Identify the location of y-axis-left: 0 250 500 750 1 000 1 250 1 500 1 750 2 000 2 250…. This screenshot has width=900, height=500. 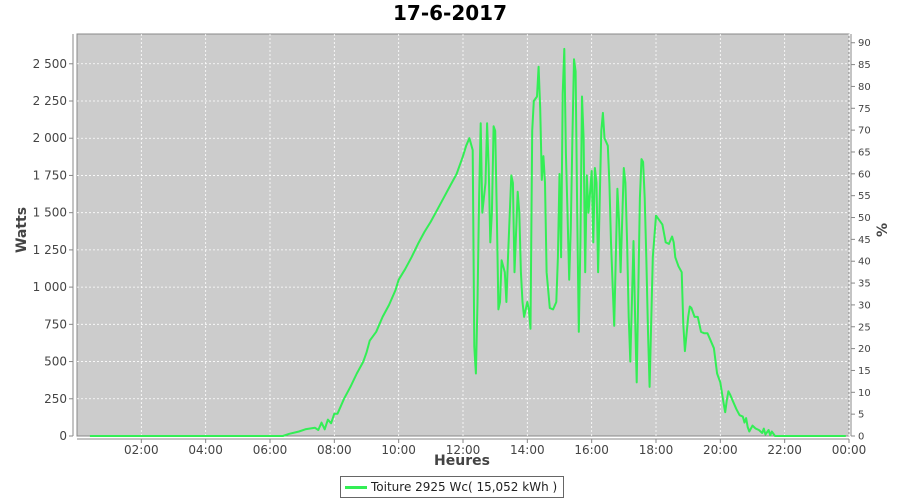
(53, 238).